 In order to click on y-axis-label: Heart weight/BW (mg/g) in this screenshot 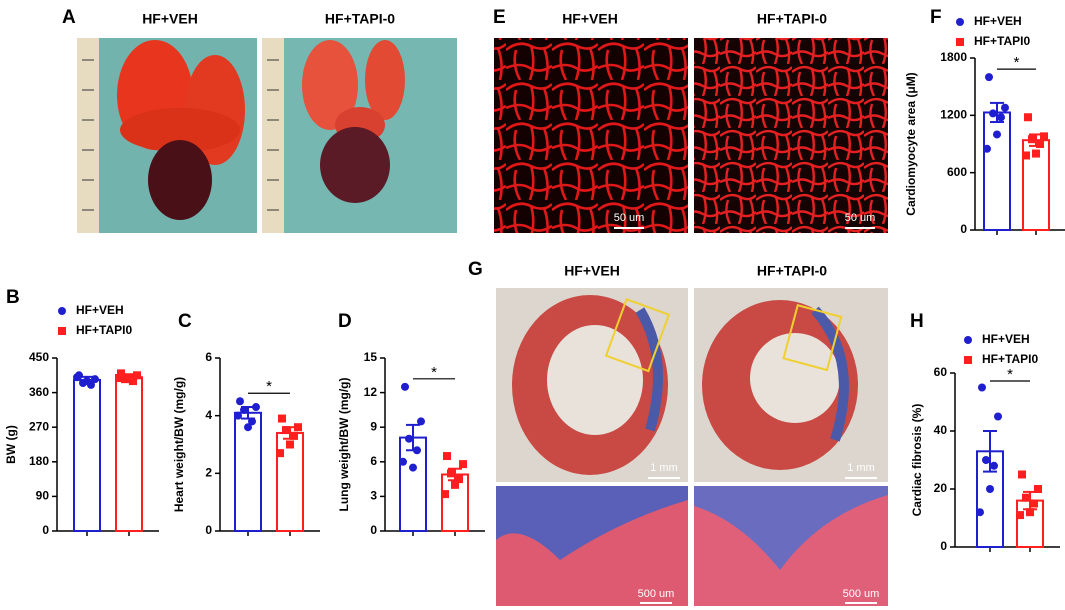, I will do `click(179, 444)`.